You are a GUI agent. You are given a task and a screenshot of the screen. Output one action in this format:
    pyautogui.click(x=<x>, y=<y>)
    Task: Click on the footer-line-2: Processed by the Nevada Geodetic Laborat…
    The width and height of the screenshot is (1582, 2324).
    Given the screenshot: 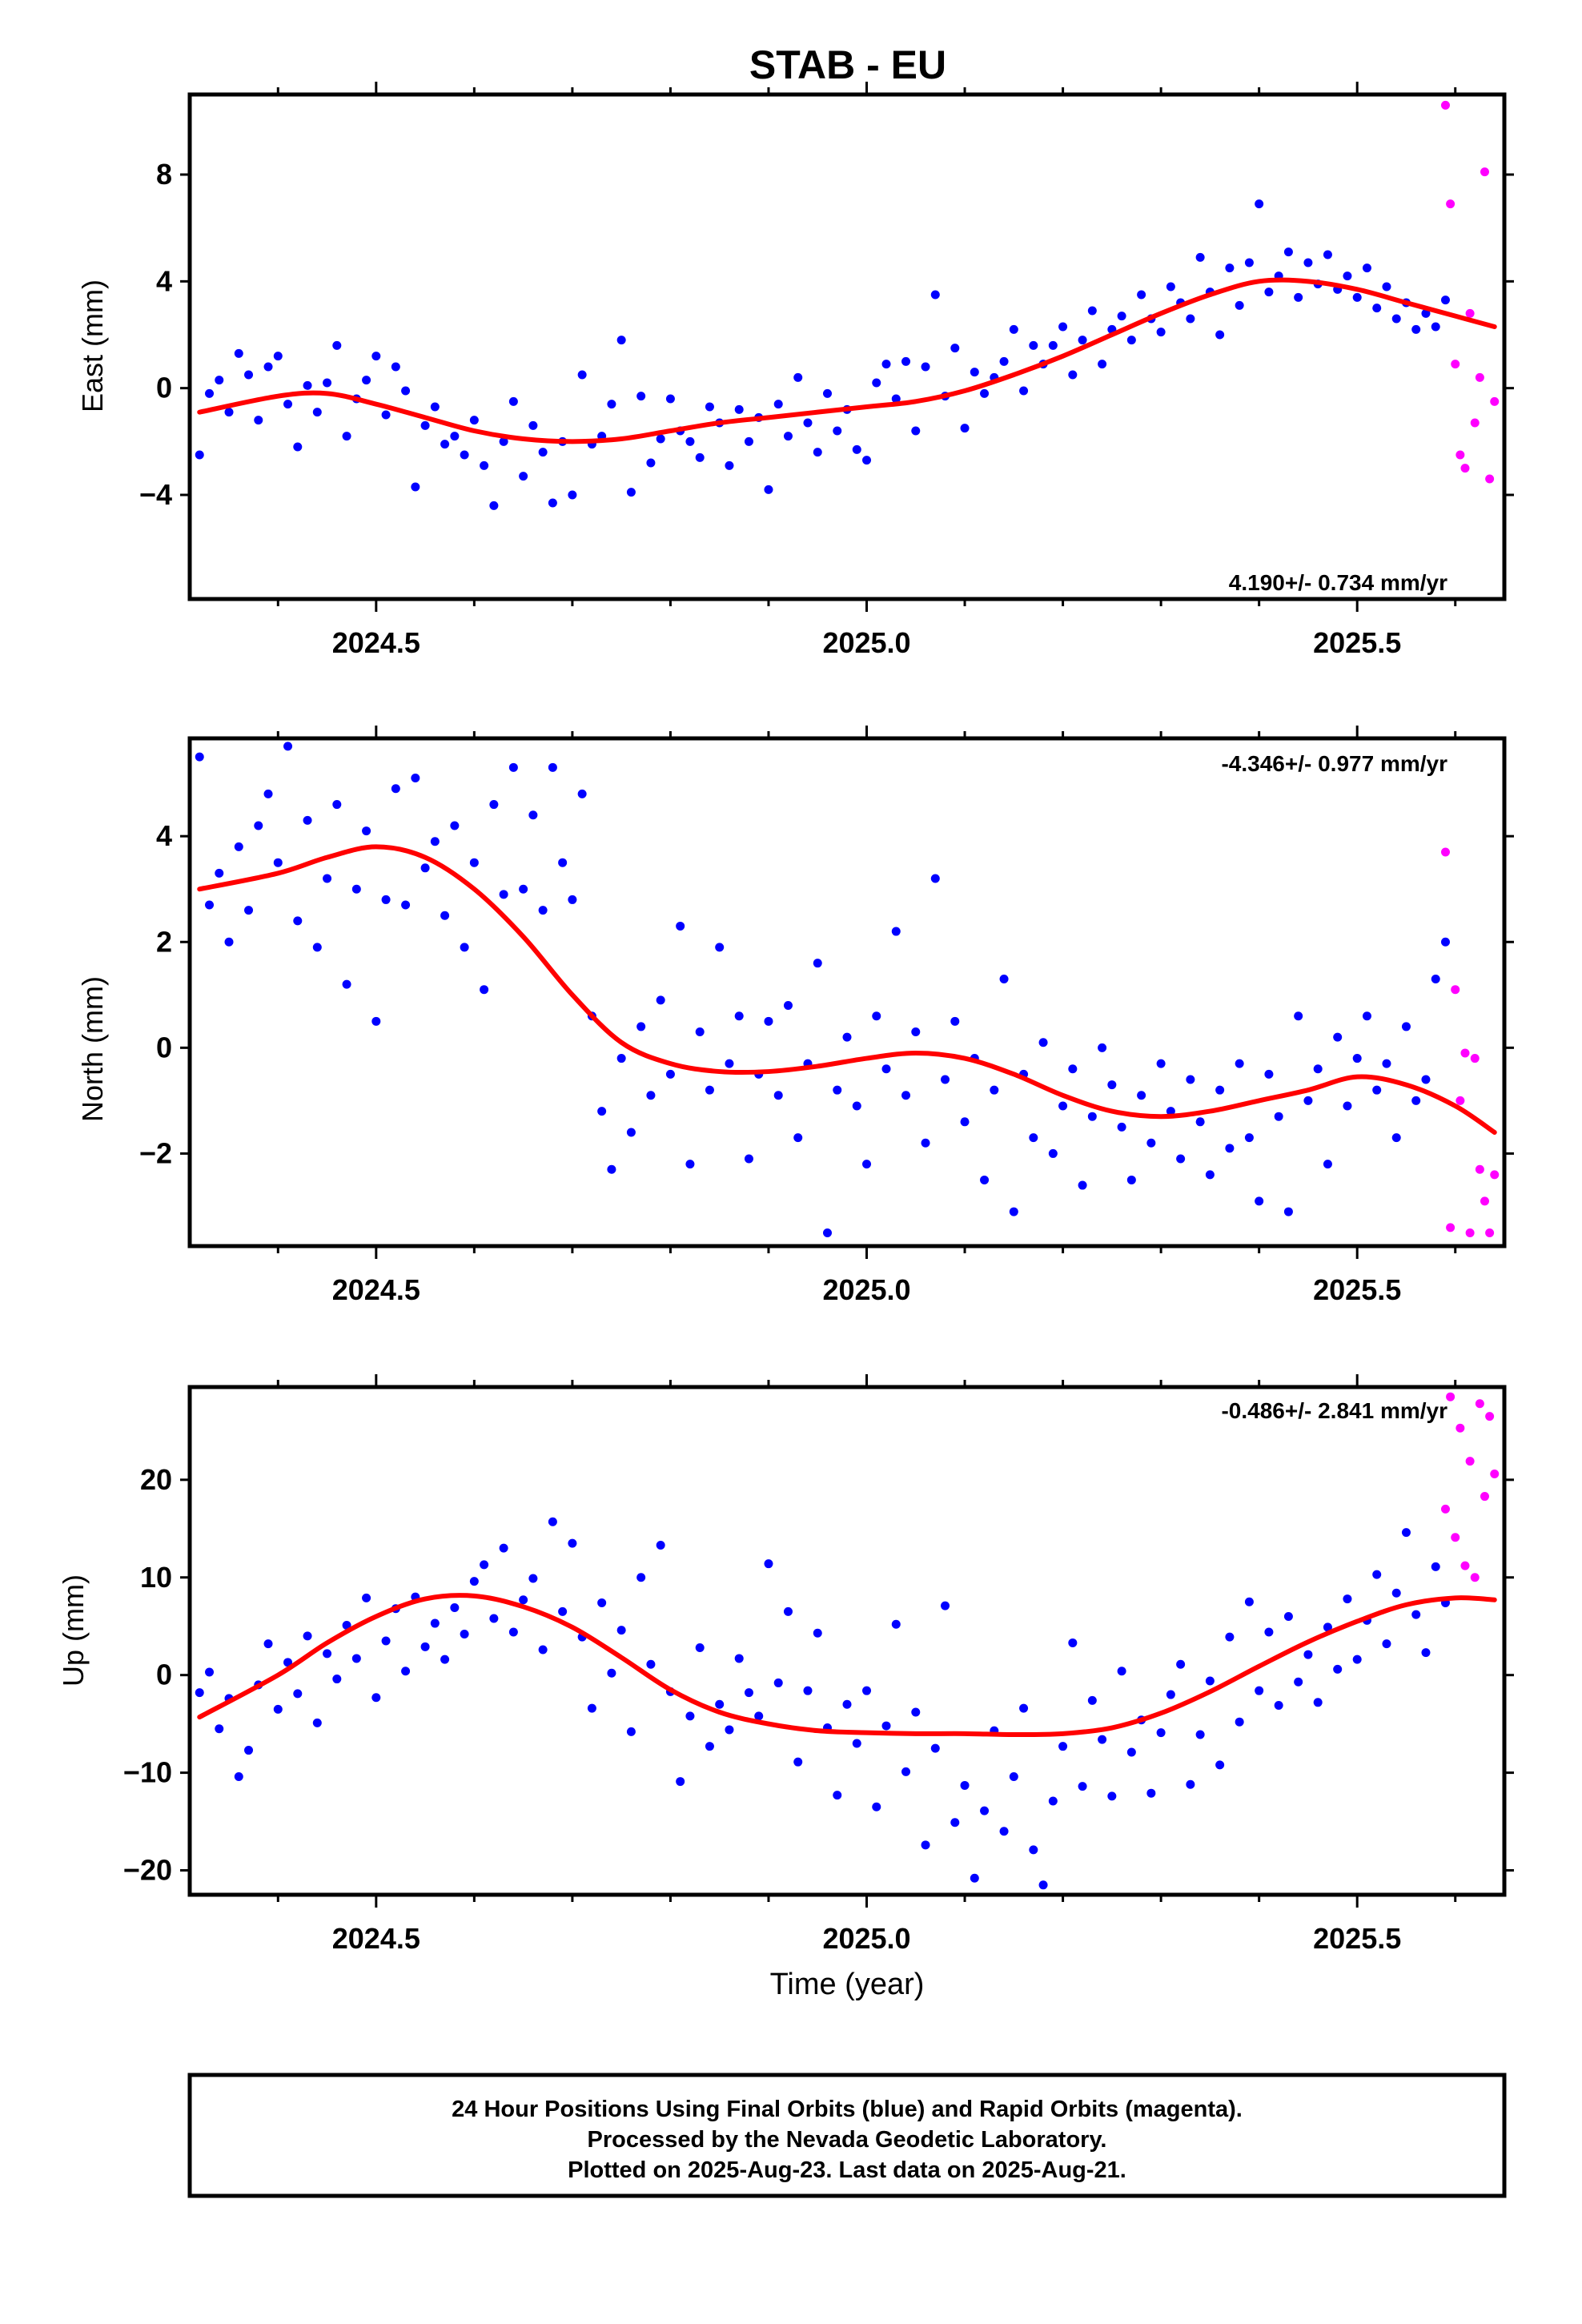 What is the action you would take?
    pyautogui.click(x=847, y=2140)
    